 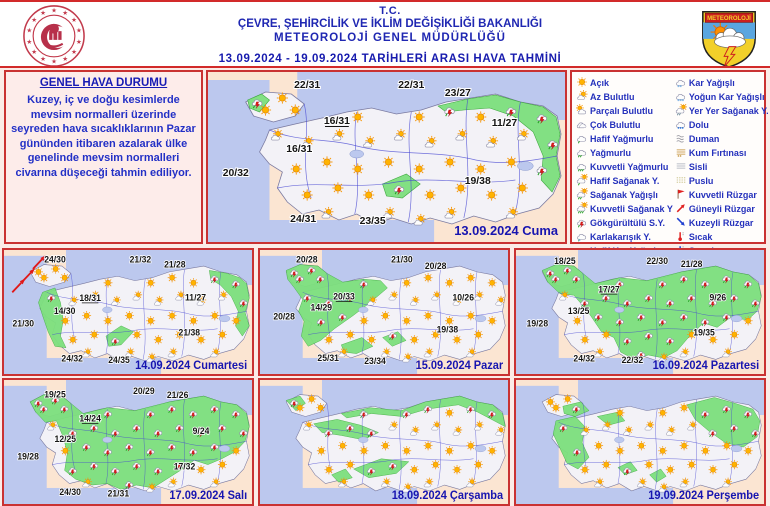 What do you see at coordinates (681, 125) in the screenshot?
I see `dolu-icon` at bounding box center [681, 125].